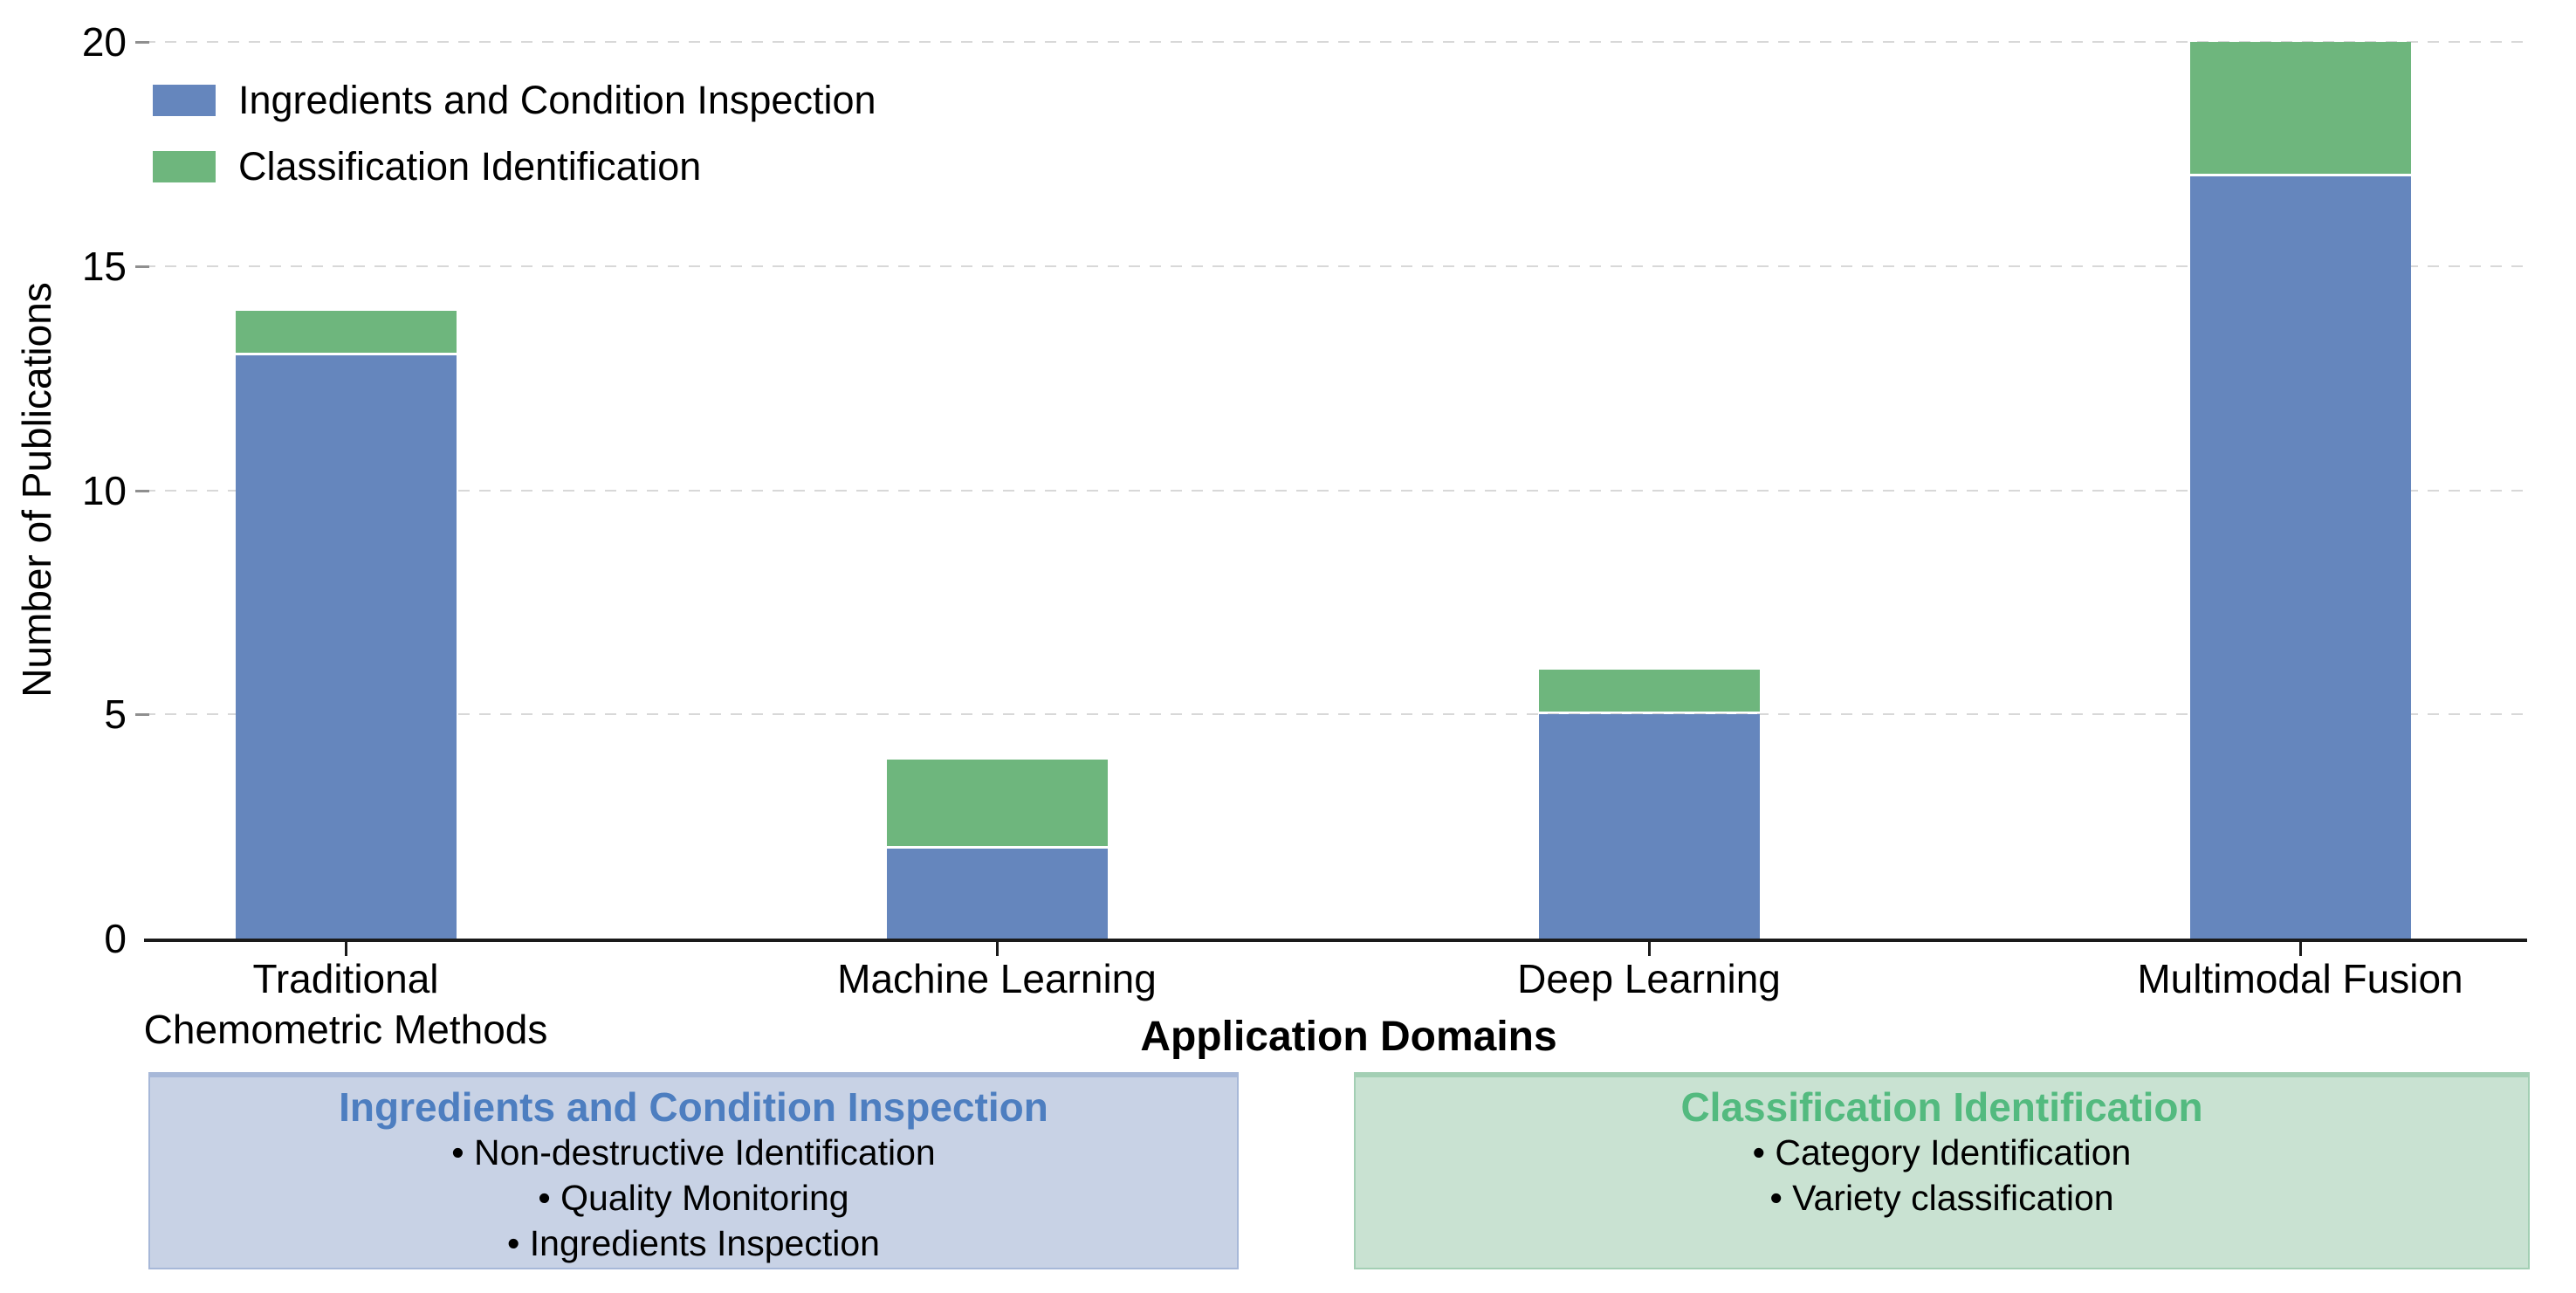 Image resolution: width=2576 pixels, height=1293 pixels. Describe the element at coordinates (693, 1107) in the screenshot. I see `annotation-box-0-title: Ingredients and Condition Inspection` at that location.